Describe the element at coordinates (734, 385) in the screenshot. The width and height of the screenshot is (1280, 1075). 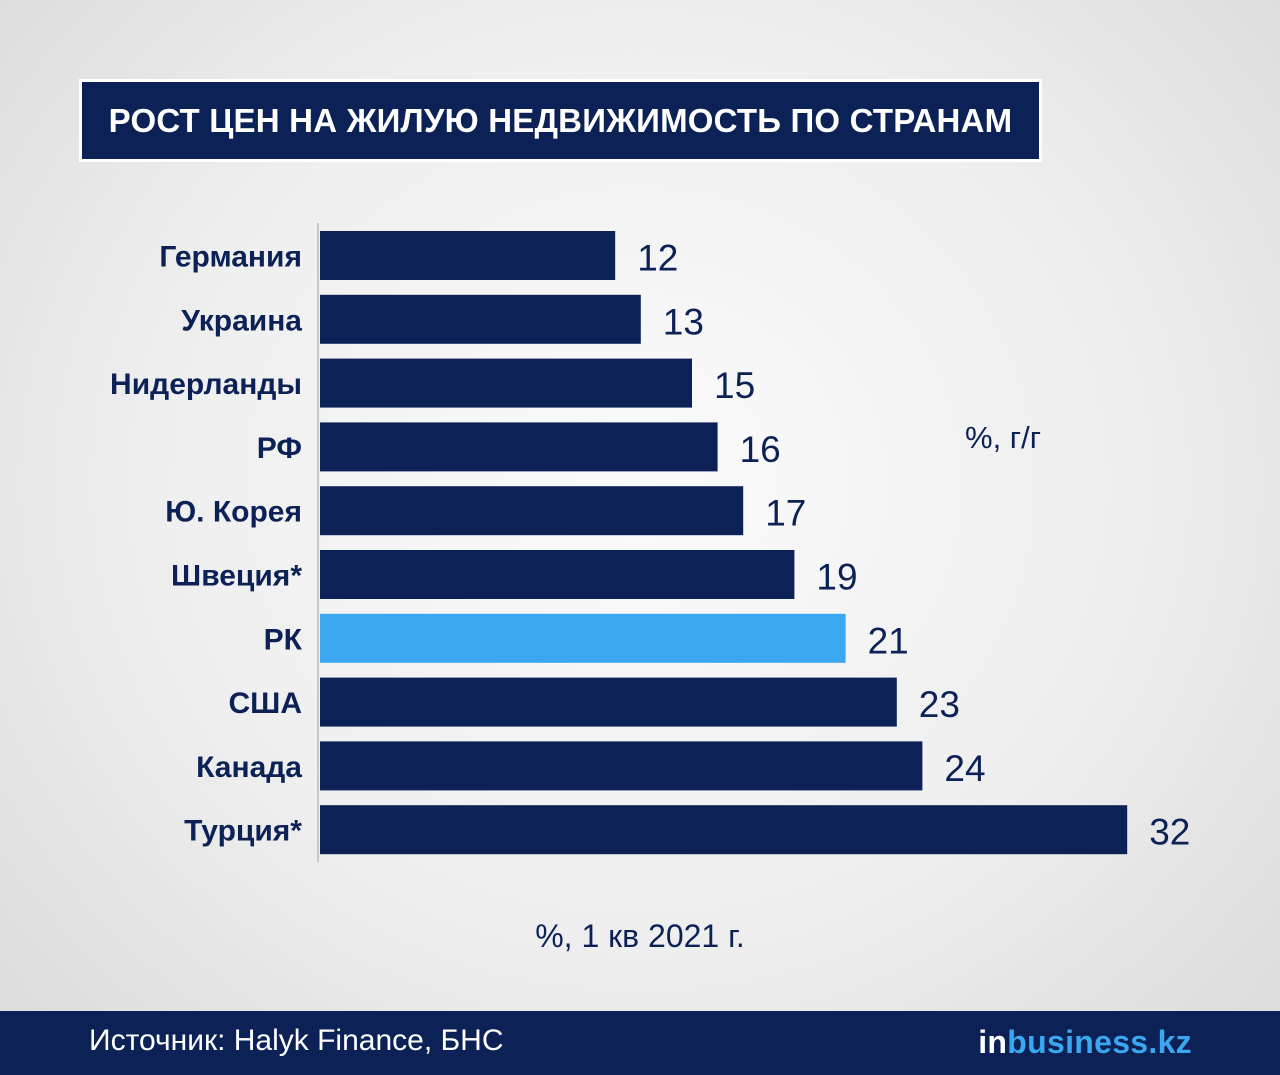
I see `value-label: 15` at that location.